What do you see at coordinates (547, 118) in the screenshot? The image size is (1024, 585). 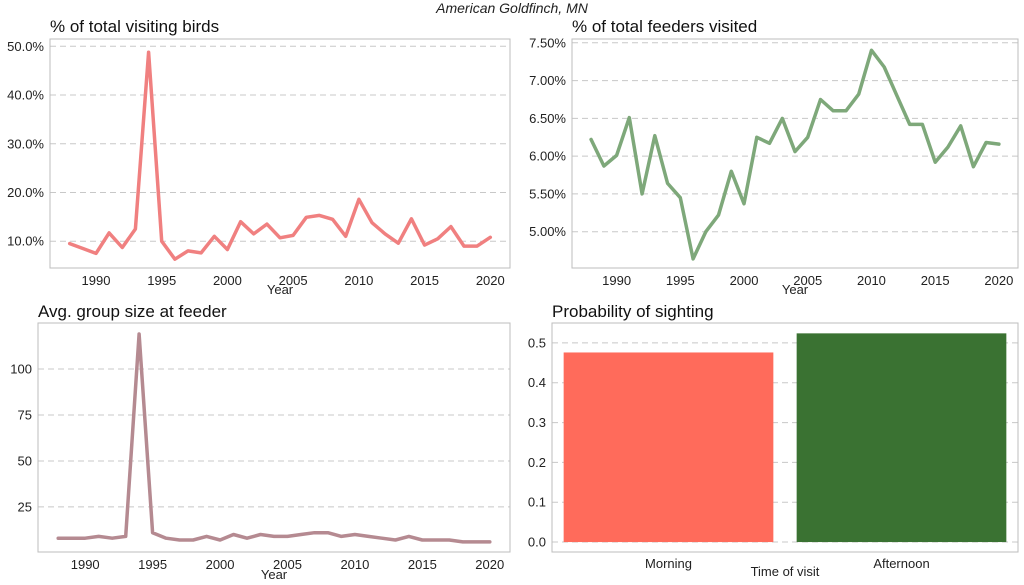 I see `y-tick-label: 6.50%` at bounding box center [547, 118].